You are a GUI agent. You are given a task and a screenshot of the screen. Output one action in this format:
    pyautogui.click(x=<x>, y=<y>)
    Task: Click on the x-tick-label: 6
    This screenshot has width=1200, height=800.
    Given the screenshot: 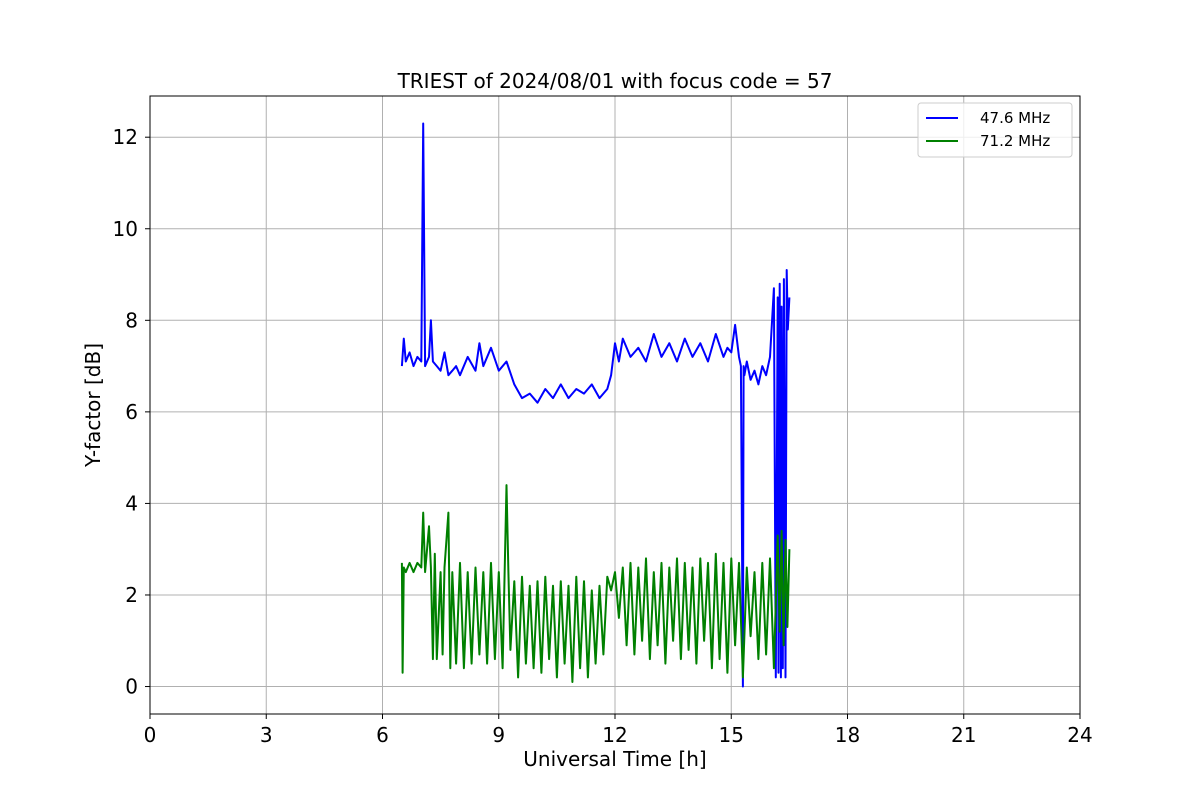 What is the action you would take?
    pyautogui.click(x=382, y=735)
    